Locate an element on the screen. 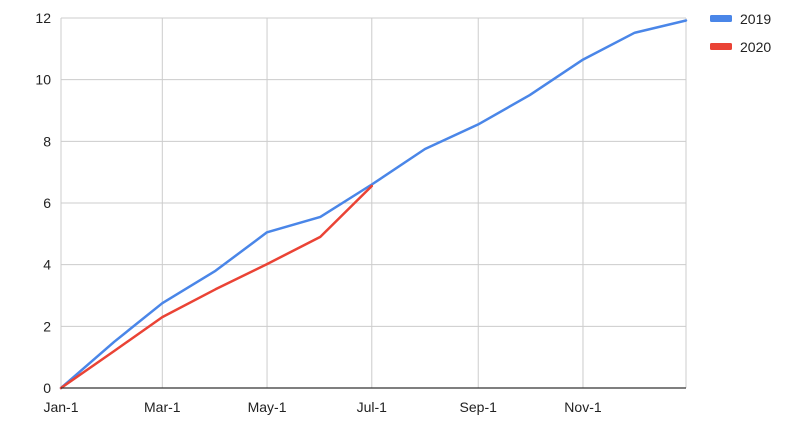 This screenshot has height=436, width=800. legend-item-2020: 2020 is located at coordinates (740, 47).